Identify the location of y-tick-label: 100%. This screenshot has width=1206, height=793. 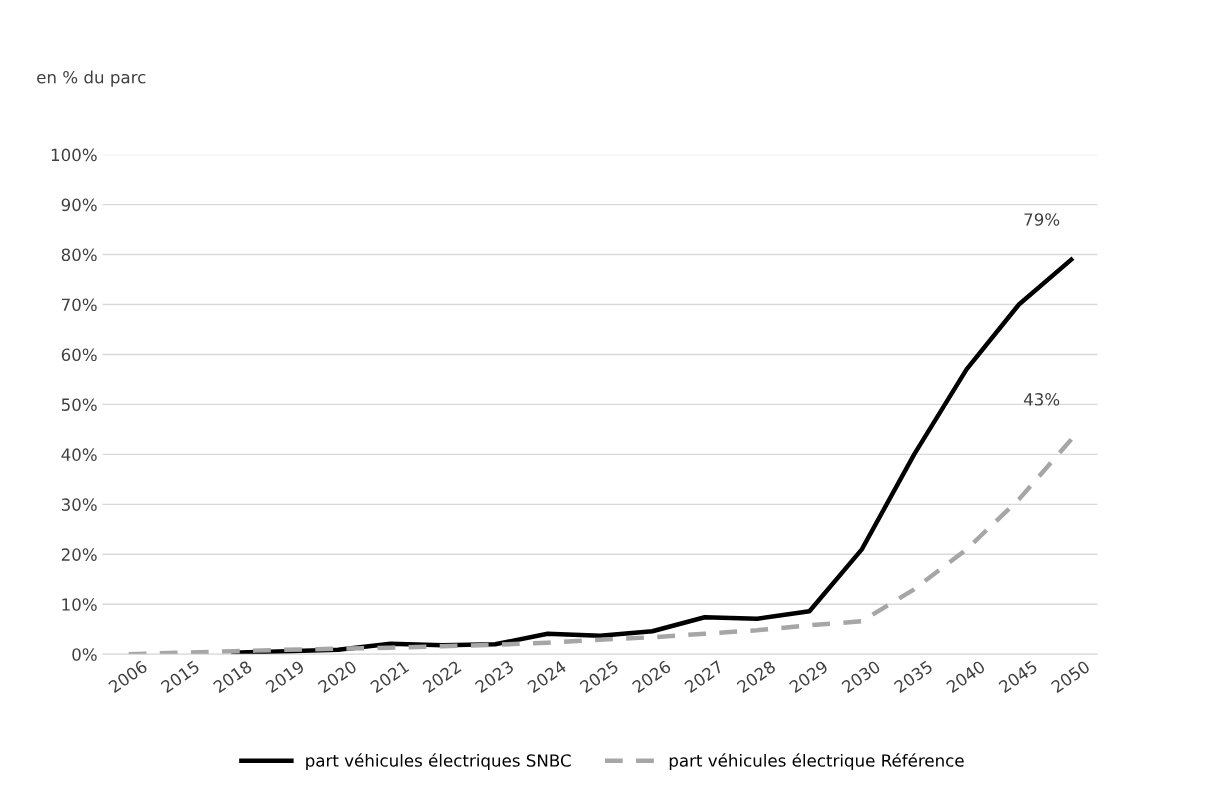
(74, 155).